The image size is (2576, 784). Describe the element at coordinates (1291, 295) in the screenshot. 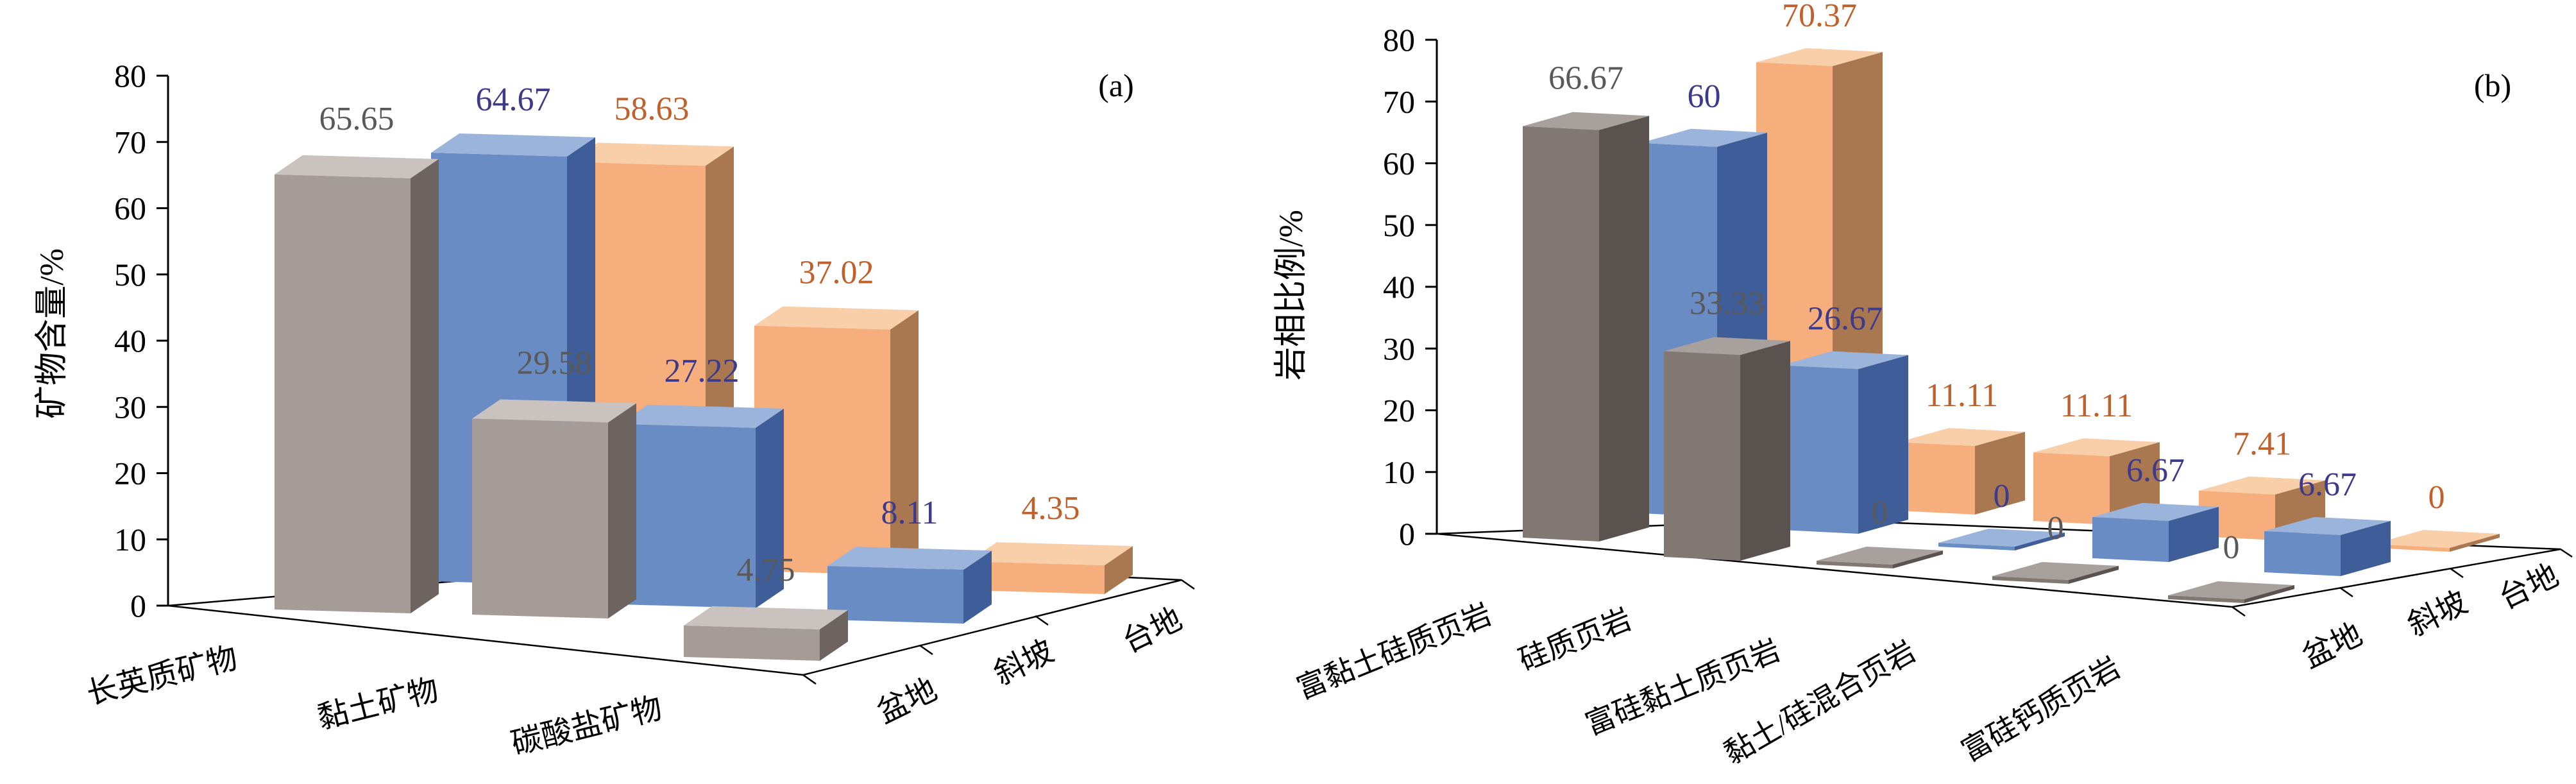

I see `panel-b-y-axis-title: 岩相比例/%` at that location.